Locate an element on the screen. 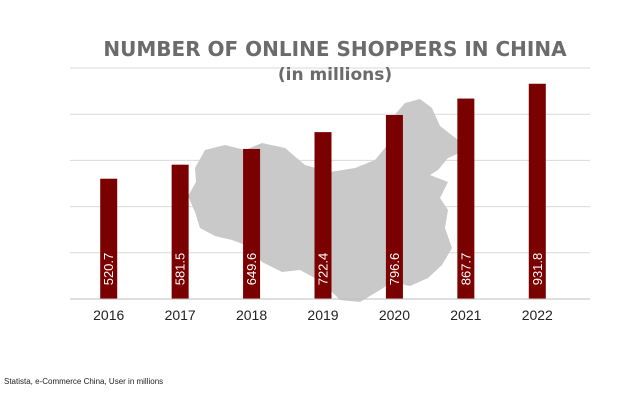  x-tick-label: 2017 is located at coordinates (180, 315).